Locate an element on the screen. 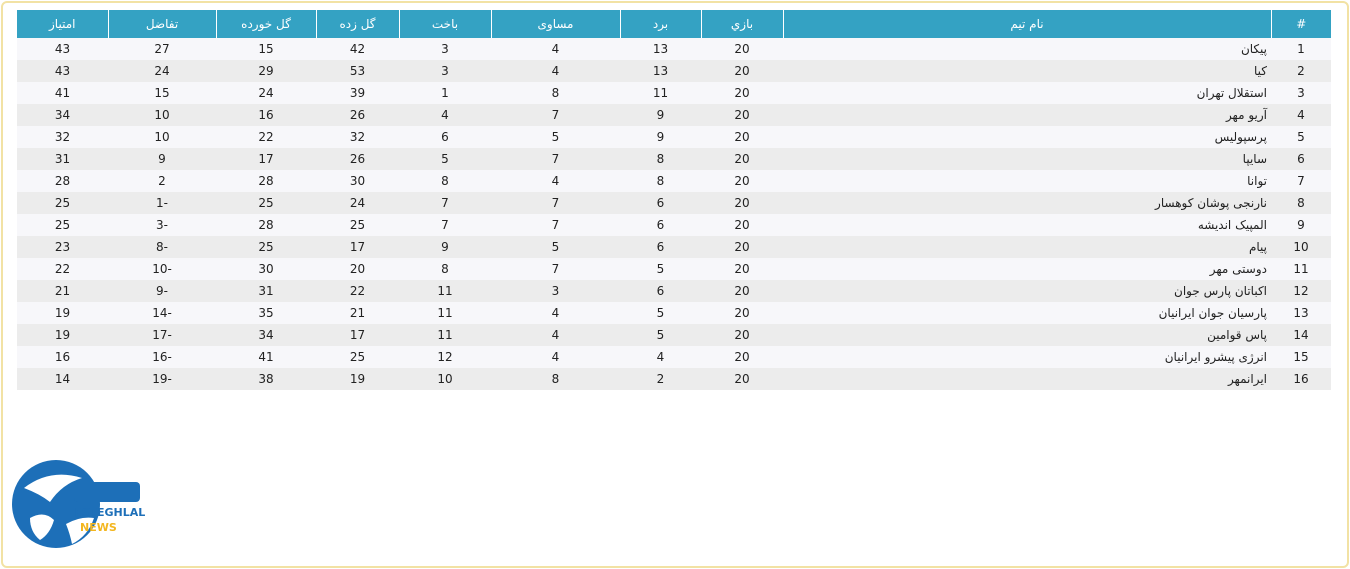  table-row: 5 پرسپولیس 20 9 5 6 32 22 10 32 is located at coordinates (674, 137).